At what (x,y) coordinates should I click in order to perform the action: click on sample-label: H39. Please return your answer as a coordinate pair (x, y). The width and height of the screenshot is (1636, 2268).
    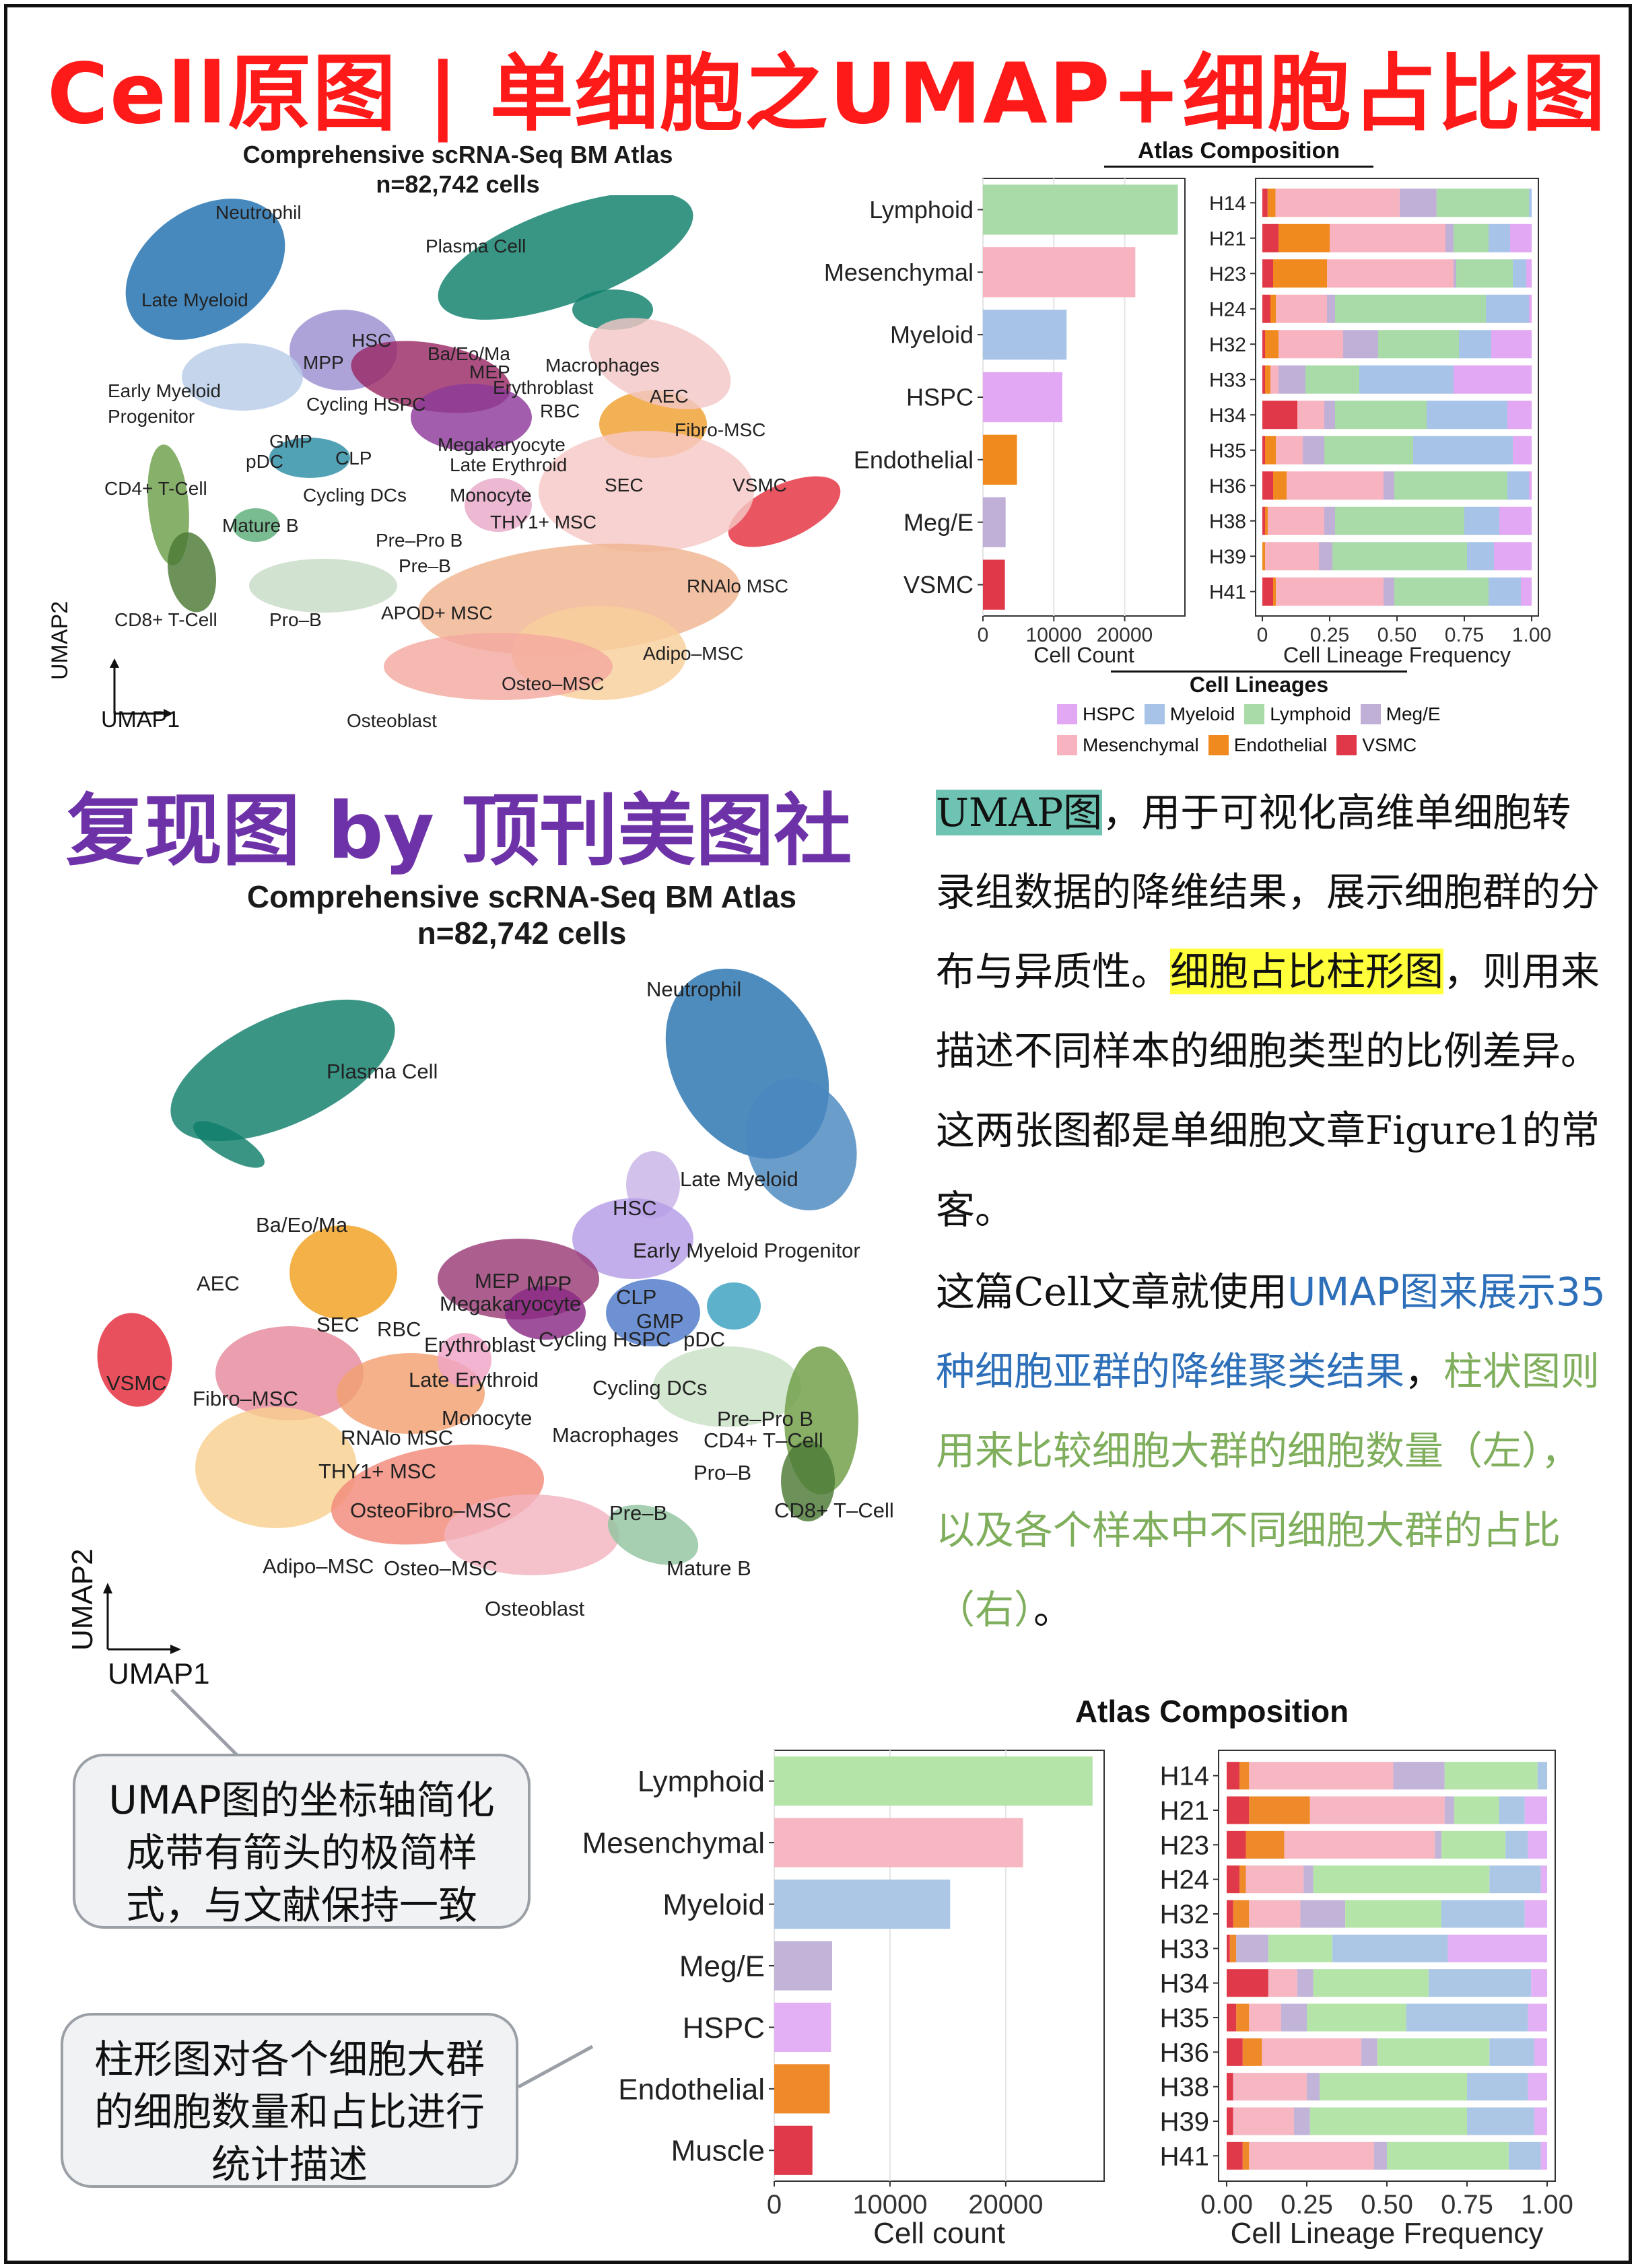
    Looking at the image, I should click on (1227, 557).